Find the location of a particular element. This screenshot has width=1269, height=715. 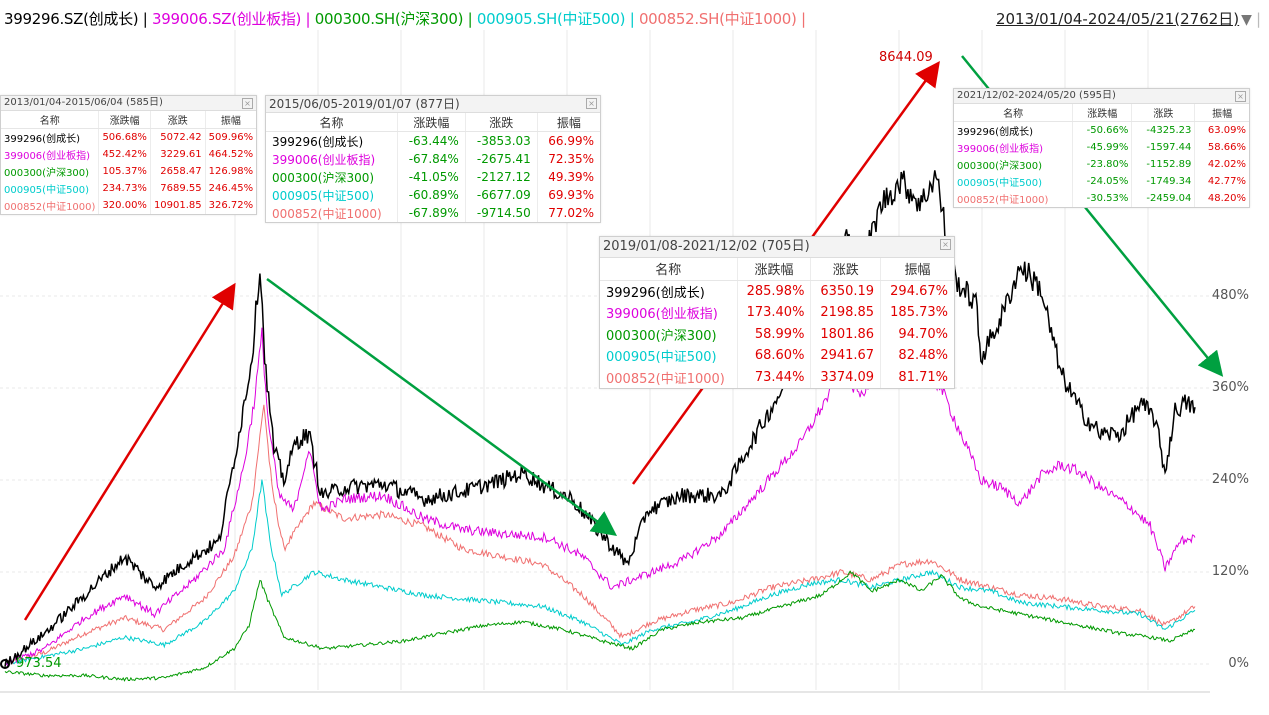

cell-value: -1749.34 is located at coordinates (1163, 181).